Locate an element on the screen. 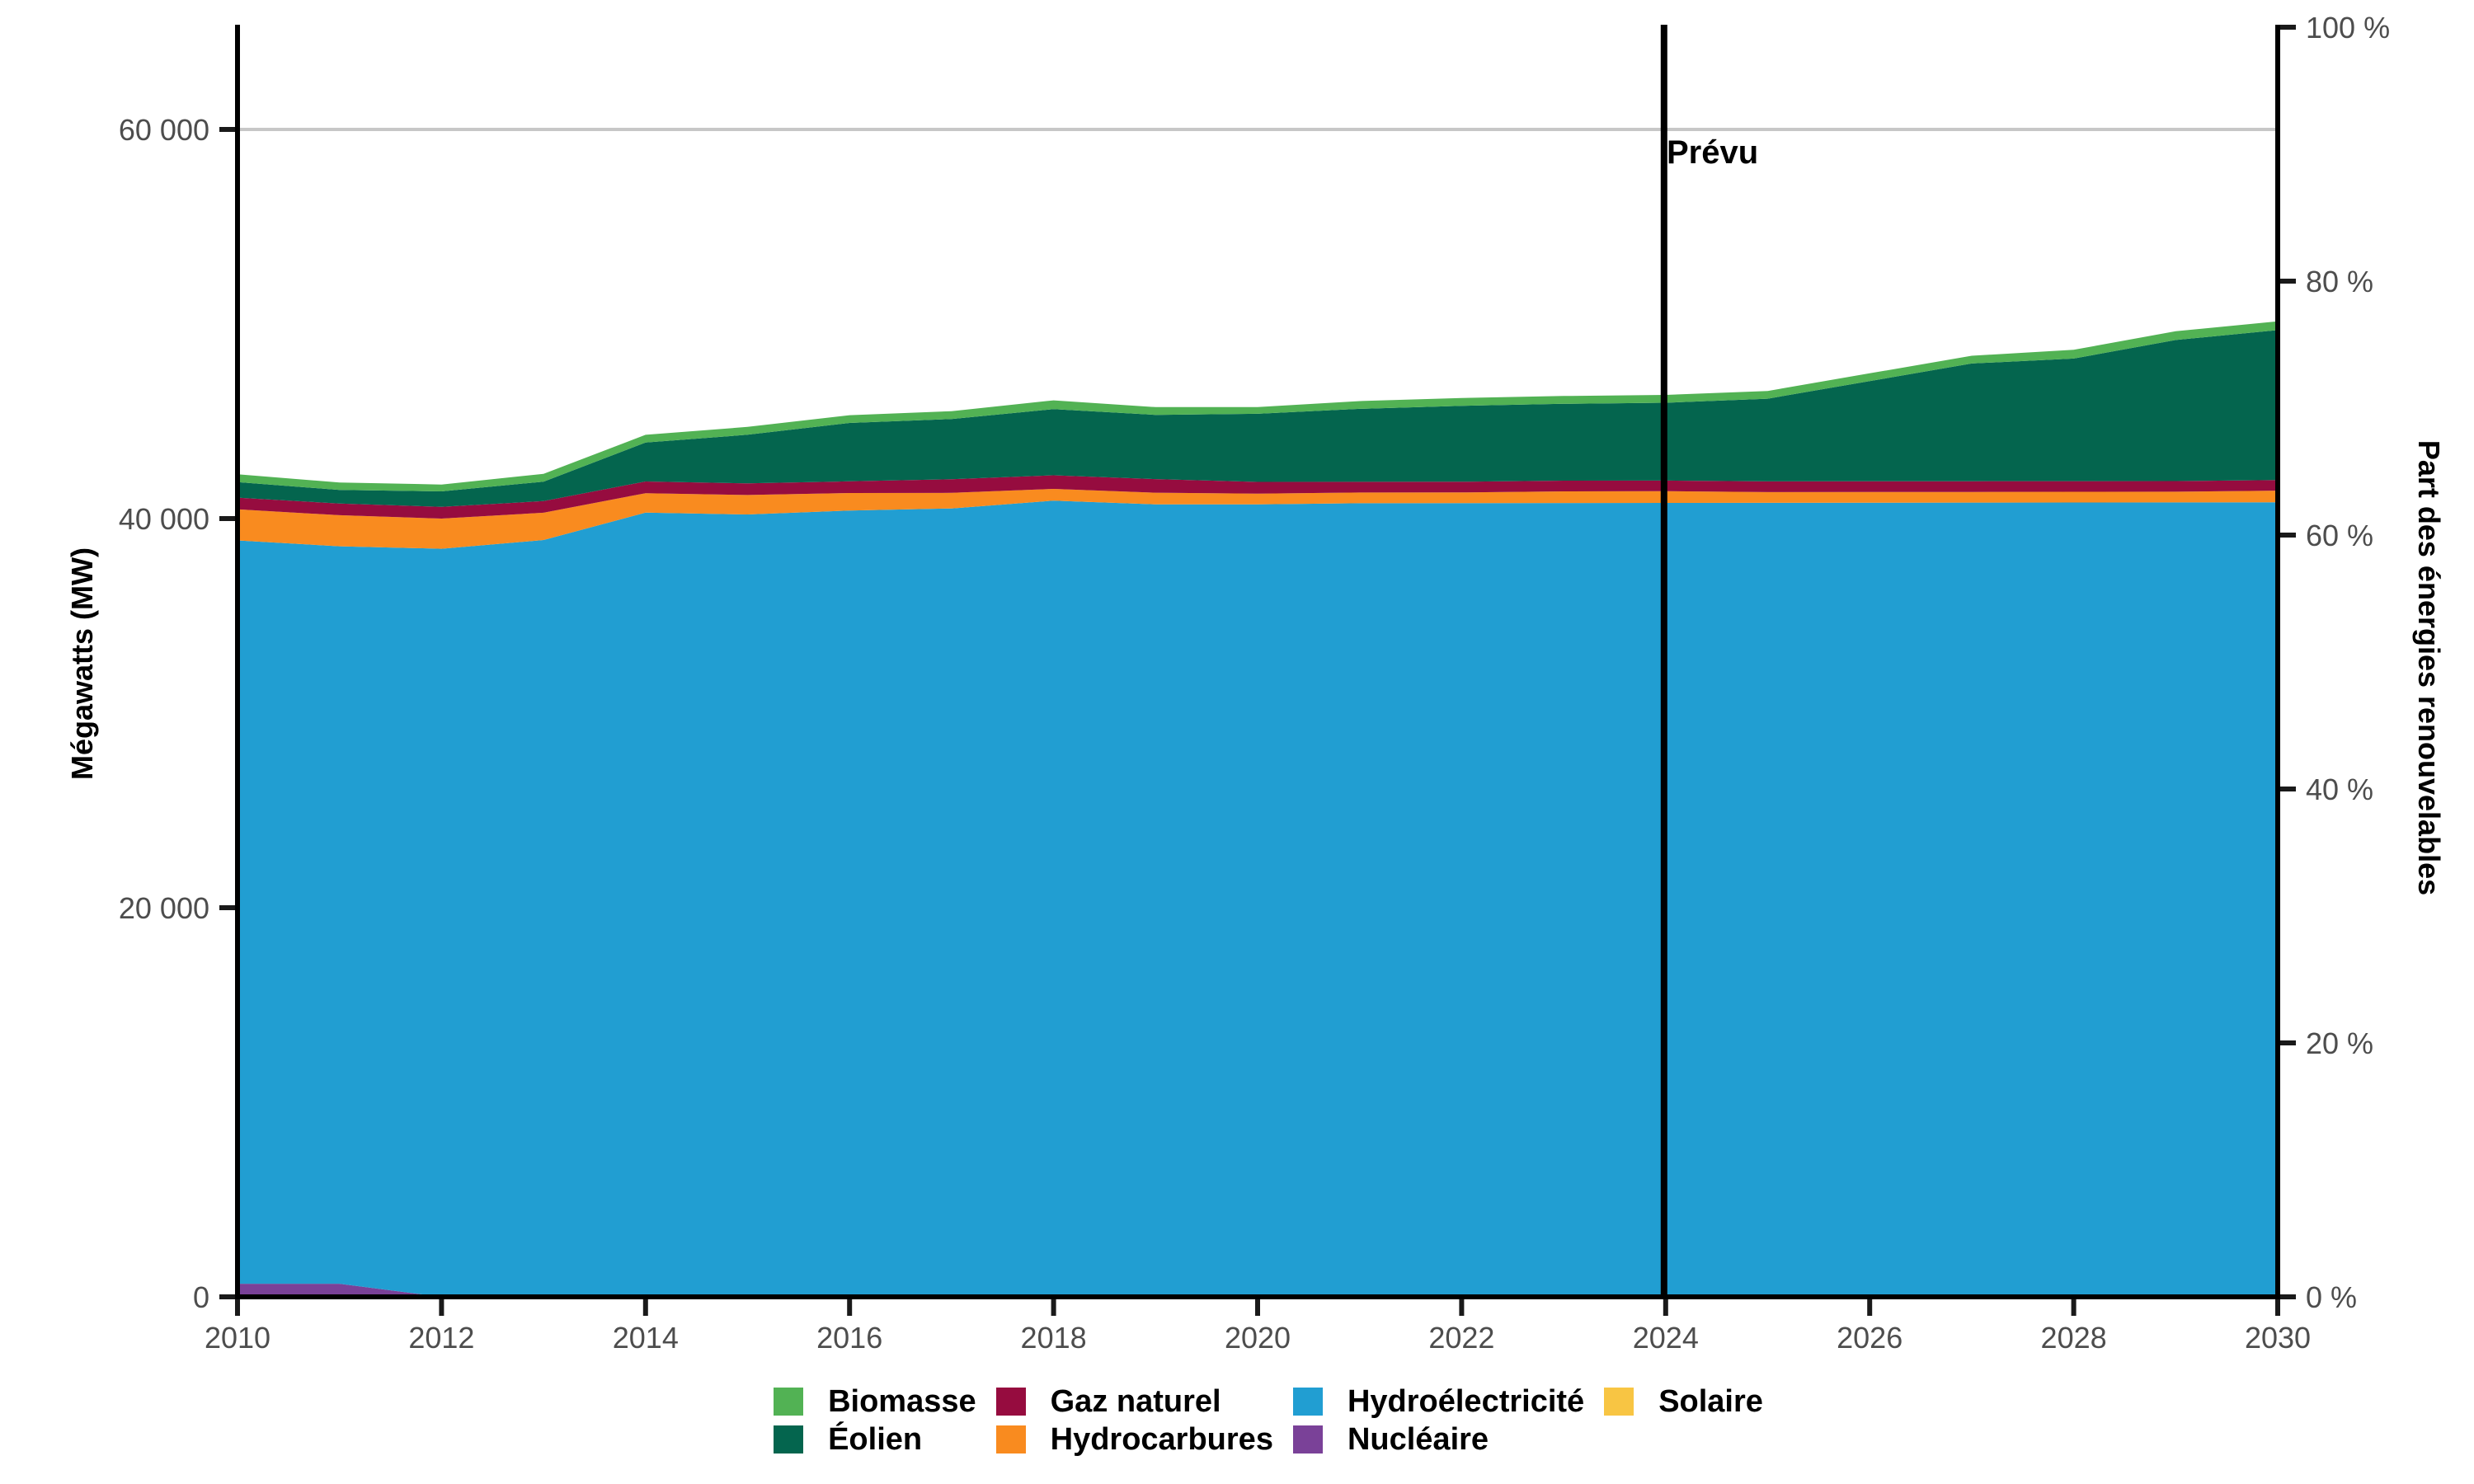 The height and width of the screenshot is (1484, 2474). y-right-tick-label: 80 % is located at coordinates (2339, 281).